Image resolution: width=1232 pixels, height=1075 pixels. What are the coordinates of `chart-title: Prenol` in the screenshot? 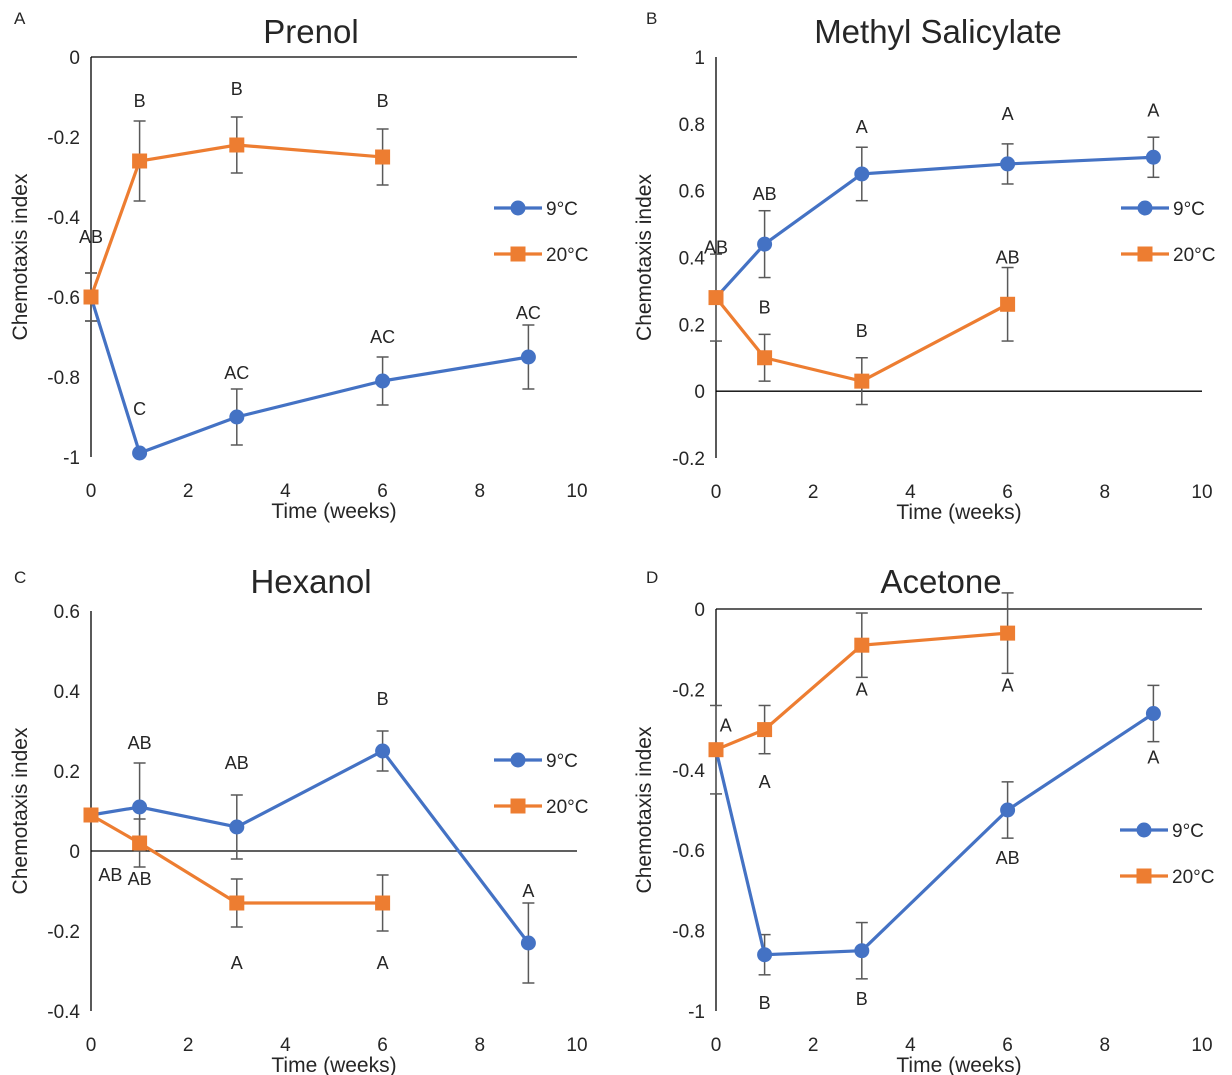 It's located at (310, 31).